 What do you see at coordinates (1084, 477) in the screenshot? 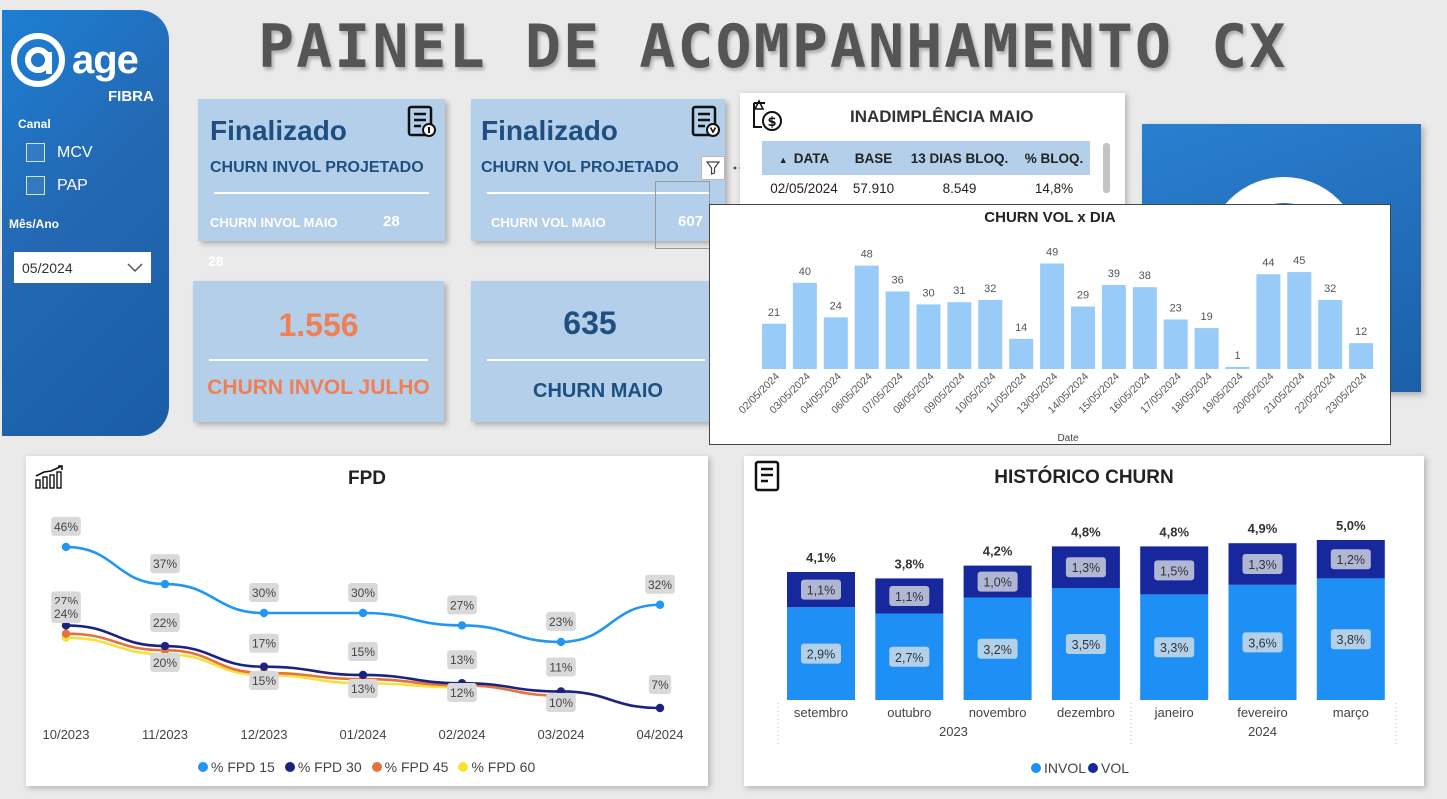
I see `historico-title: HISTÓRICO CHURN` at bounding box center [1084, 477].